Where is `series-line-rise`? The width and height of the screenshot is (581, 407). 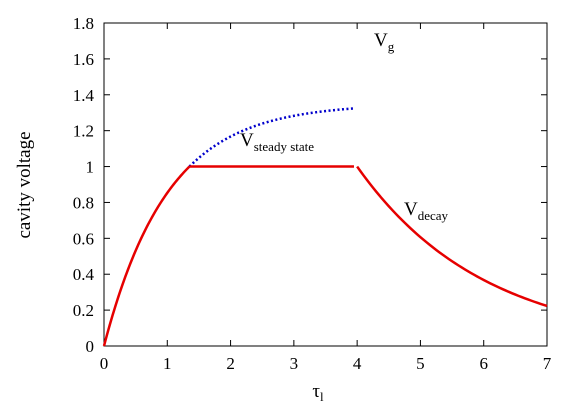 series-line-rise is located at coordinates (146, 256).